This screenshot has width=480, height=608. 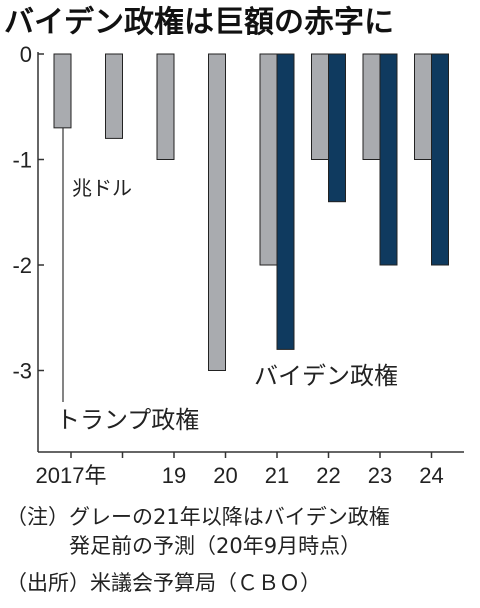 What do you see at coordinates (277, 475) in the screenshot?
I see `x-tick-label: 21` at bounding box center [277, 475].